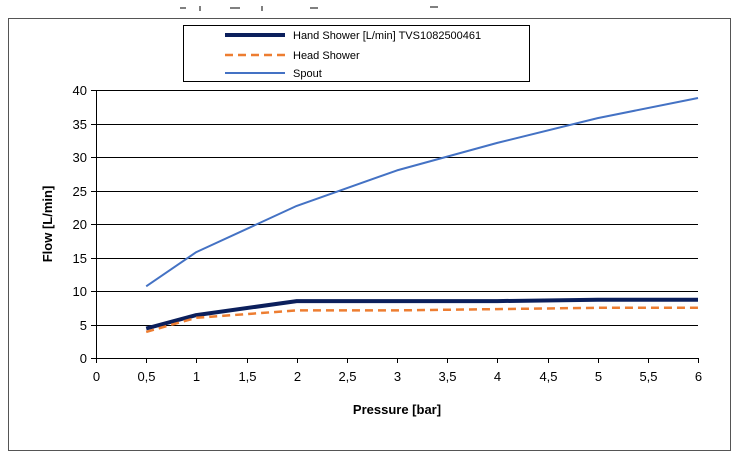  Describe the element at coordinates (80, 124) in the screenshot. I see `y-tick-label: 35` at that location.